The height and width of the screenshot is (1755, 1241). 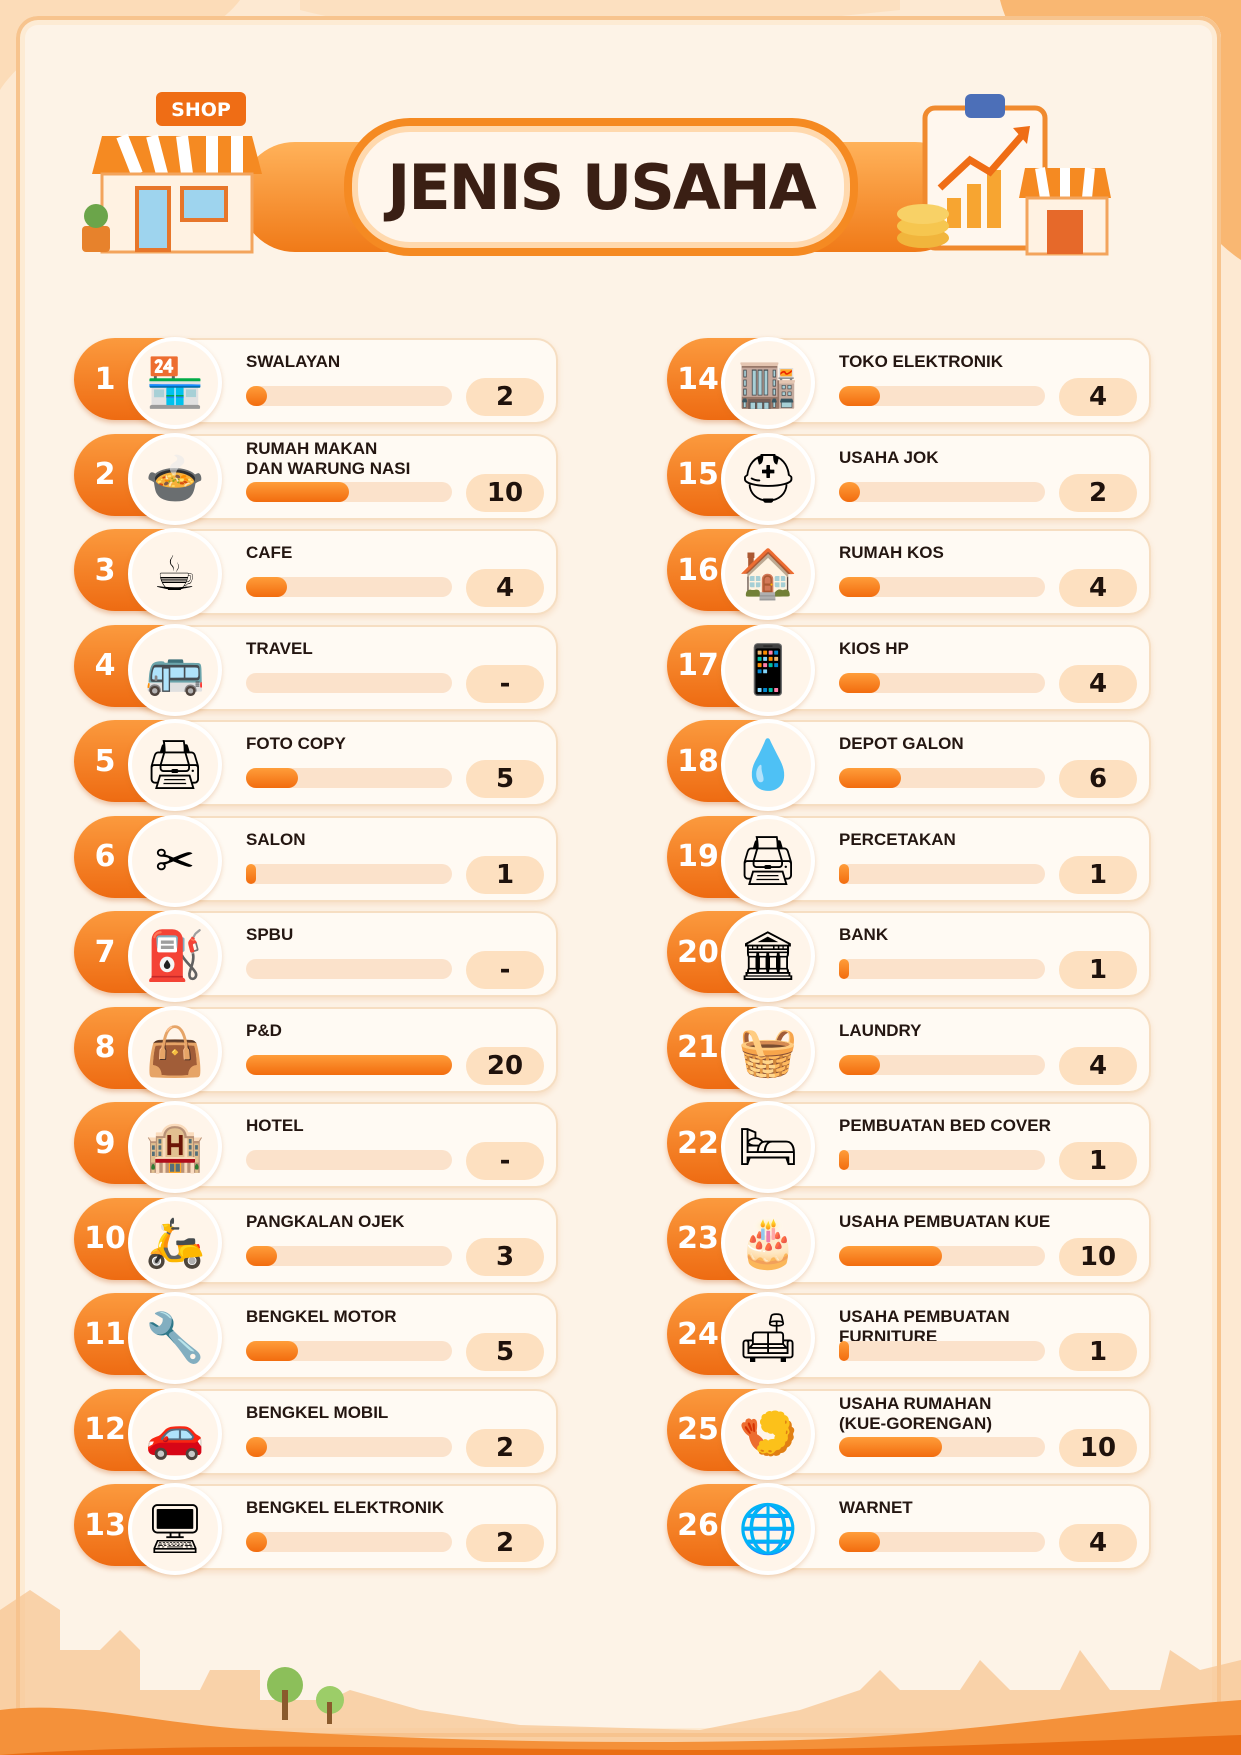 I want to click on business-label: USAHA JOK, so click(x=889, y=457).